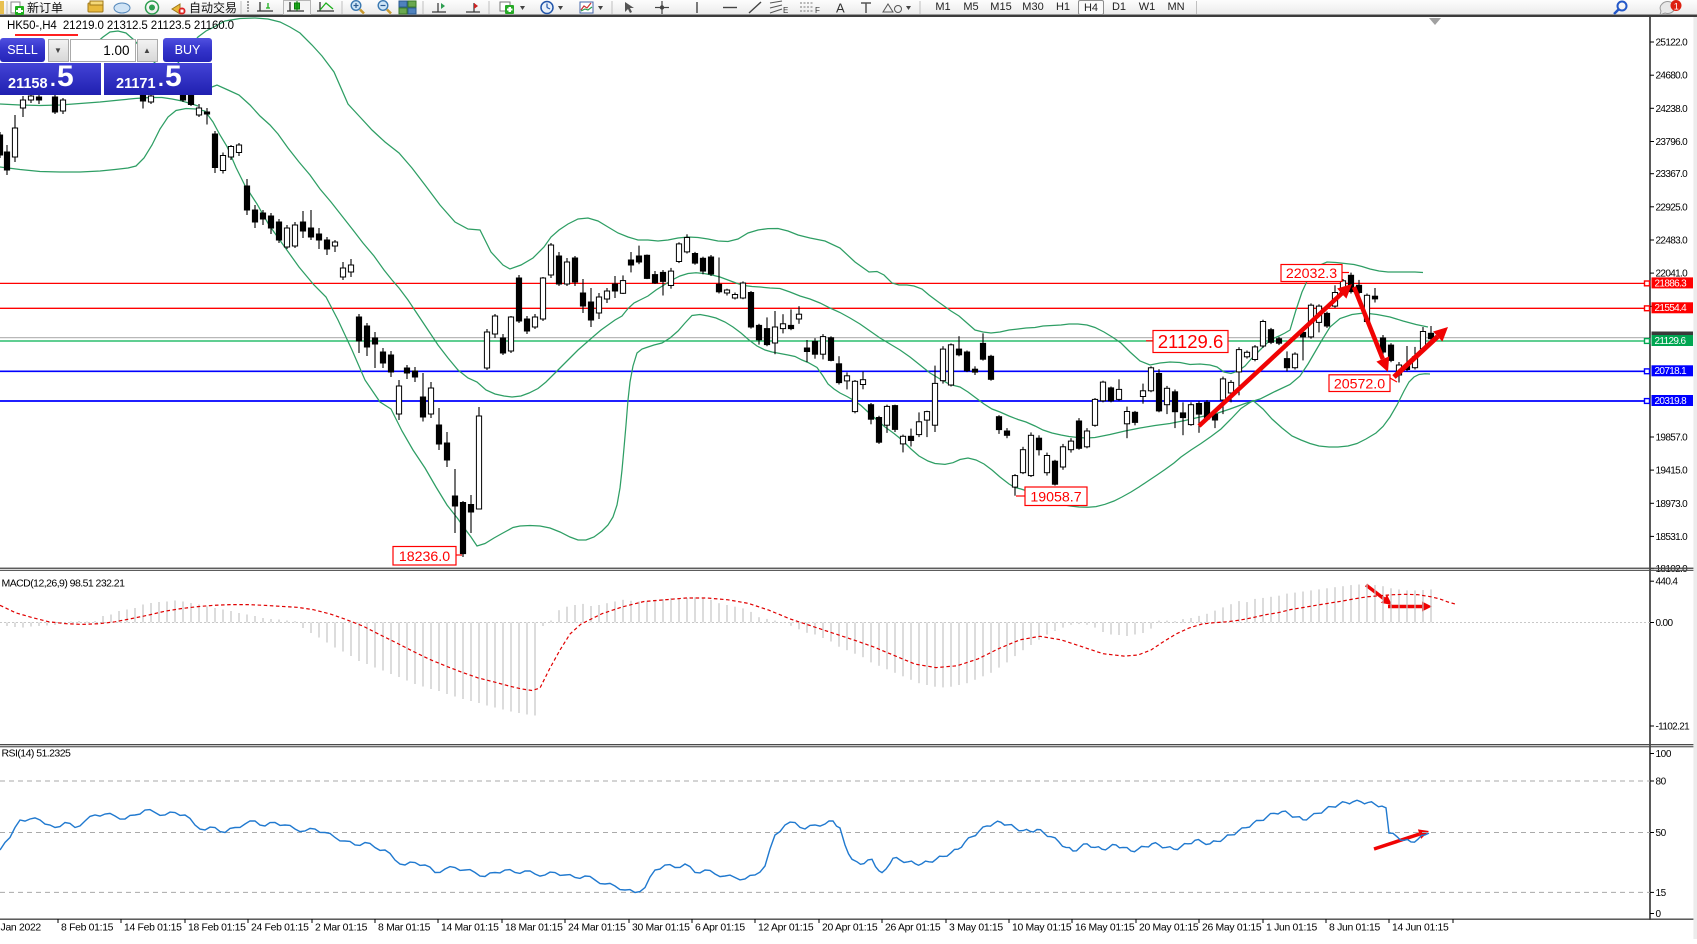  I want to click on svg-text: 自动交易, so click(213, 7).